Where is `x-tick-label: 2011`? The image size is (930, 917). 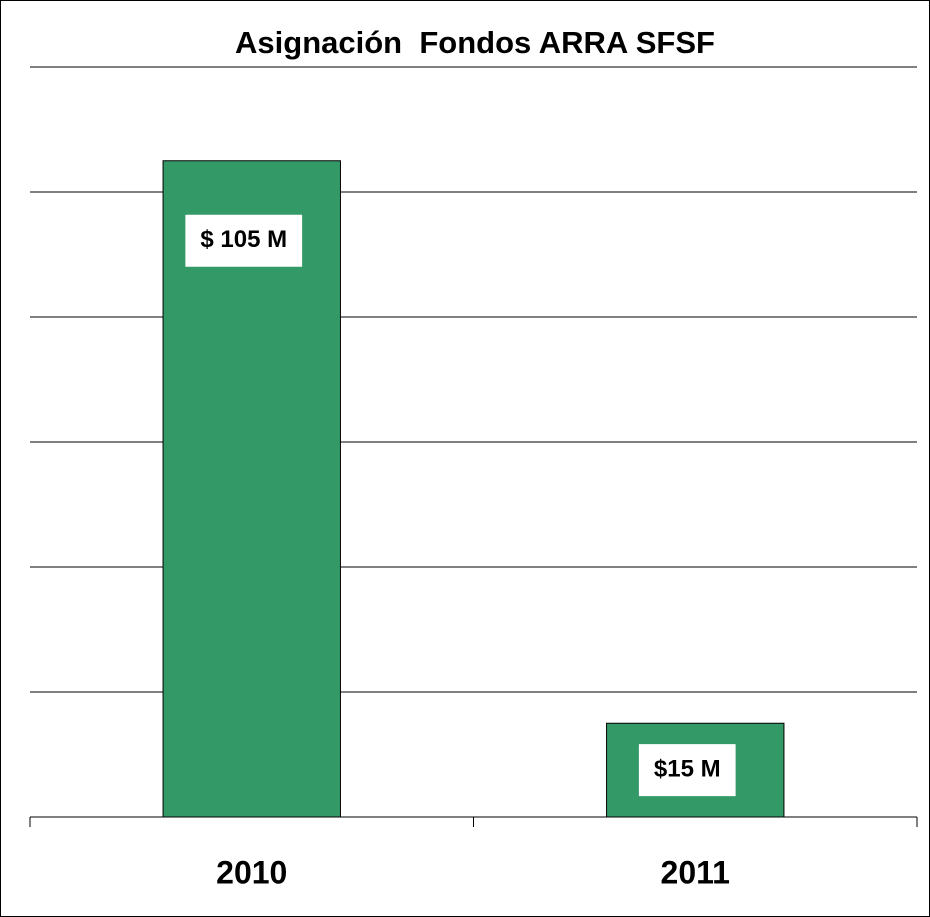
x-tick-label: 2011 is located at coordinates (695, 872).